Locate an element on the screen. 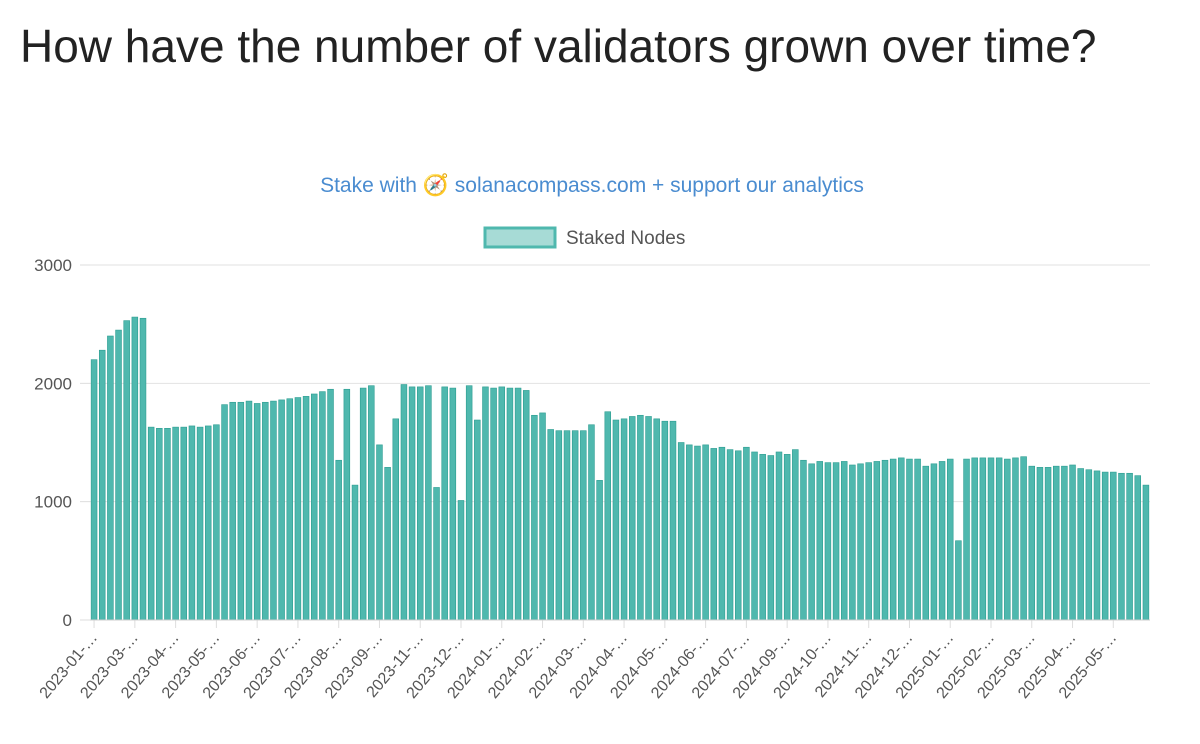 The height and width of the screenshot is (744, 1200). y-tick-label: 0 is located at coordinates (67, 620).